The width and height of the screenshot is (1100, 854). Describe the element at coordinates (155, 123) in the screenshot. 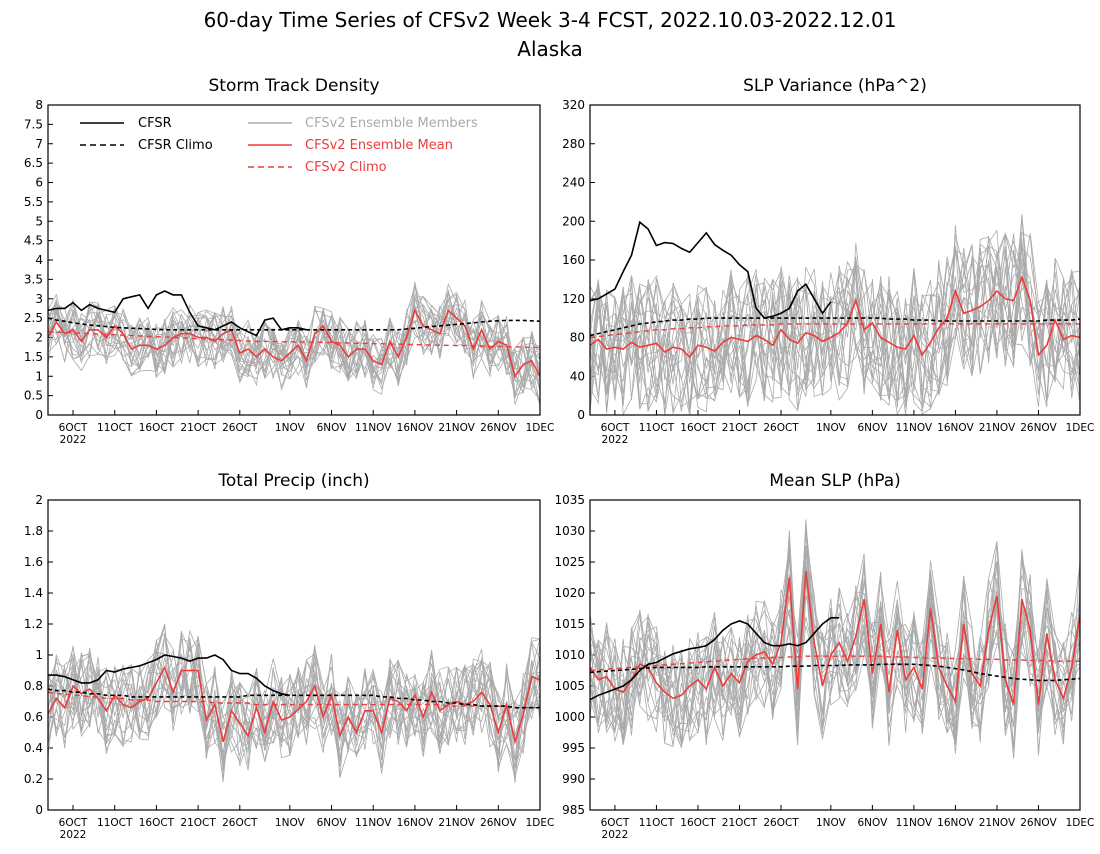

I see `legend-label-cfsr: CFSR` at that location.